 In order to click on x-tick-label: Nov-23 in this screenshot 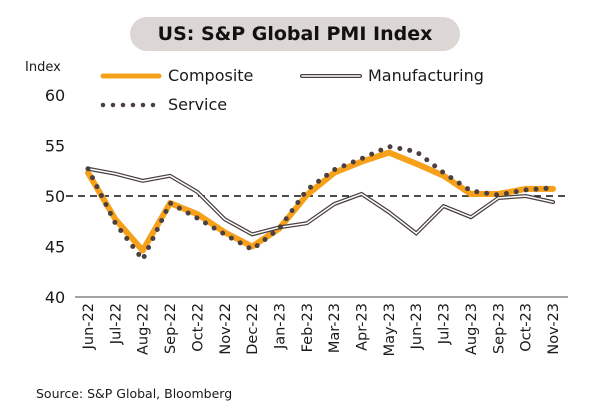, I will do `click(554, 329)`.